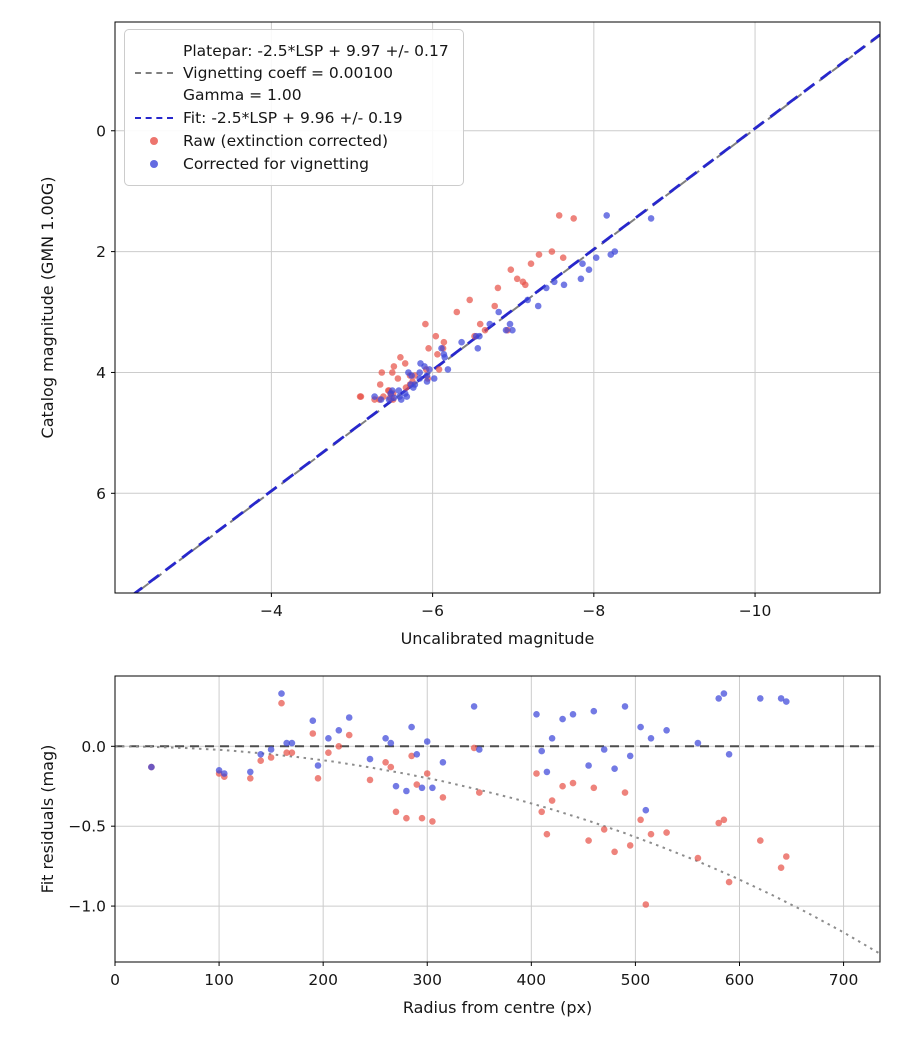 The width and height of the screenshot is (900, 1050). What do you see at coordinates (532, 980) in the screenshot?
I see `svg-text: 400` at bounding box center [532, 980].